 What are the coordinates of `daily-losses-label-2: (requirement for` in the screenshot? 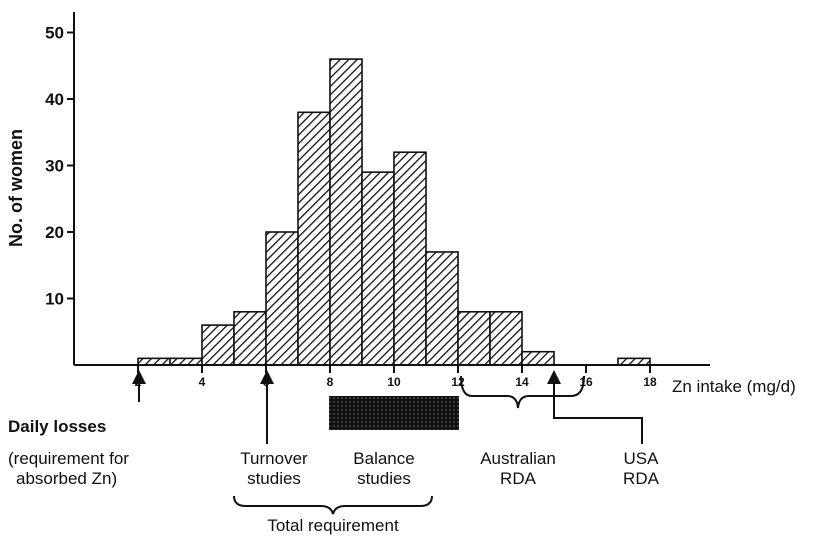 It's located at (68, 458).